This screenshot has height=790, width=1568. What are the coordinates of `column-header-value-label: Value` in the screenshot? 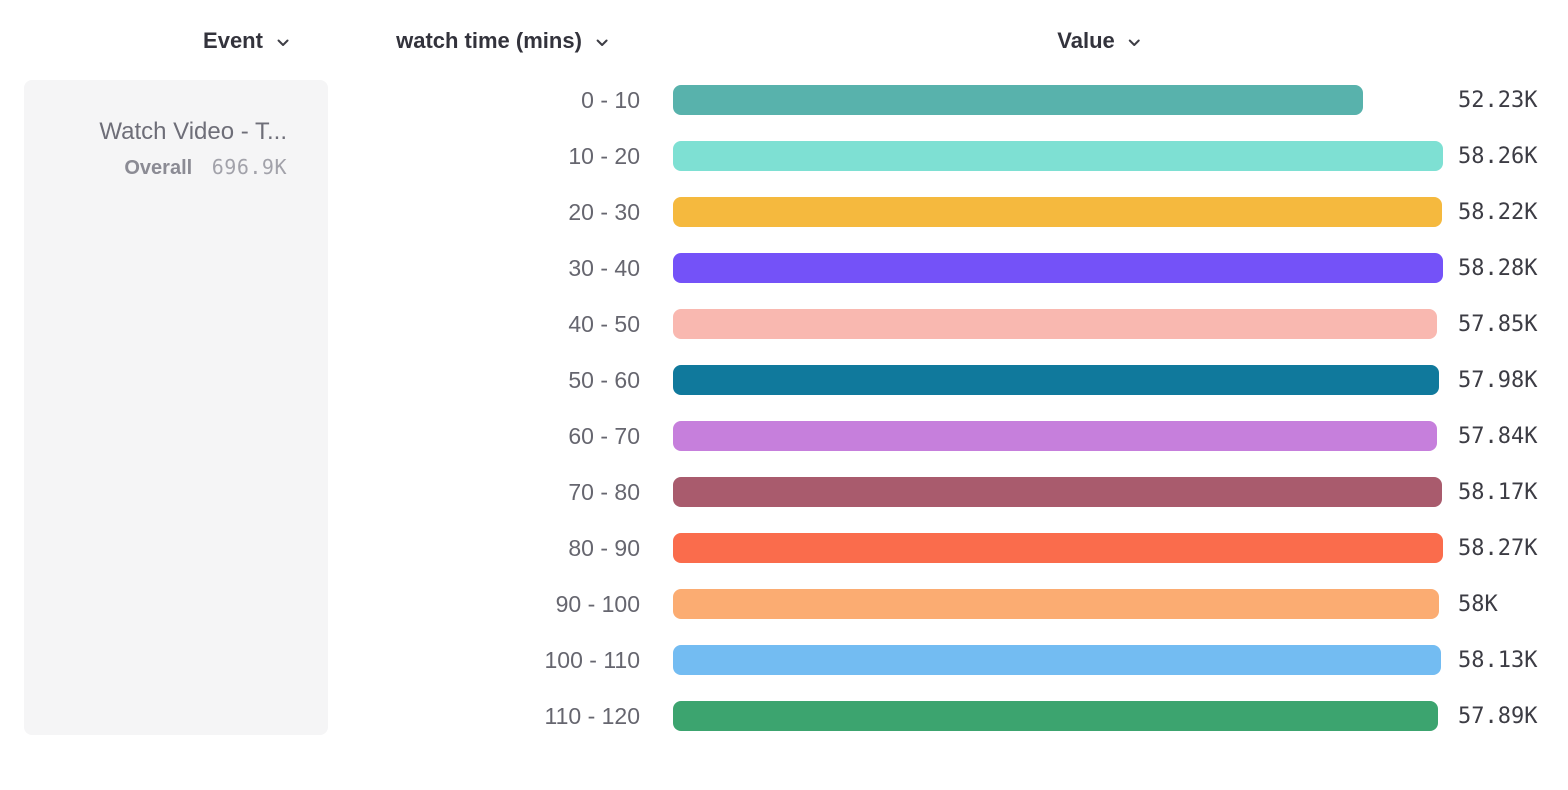 It's located at (1086, 40).